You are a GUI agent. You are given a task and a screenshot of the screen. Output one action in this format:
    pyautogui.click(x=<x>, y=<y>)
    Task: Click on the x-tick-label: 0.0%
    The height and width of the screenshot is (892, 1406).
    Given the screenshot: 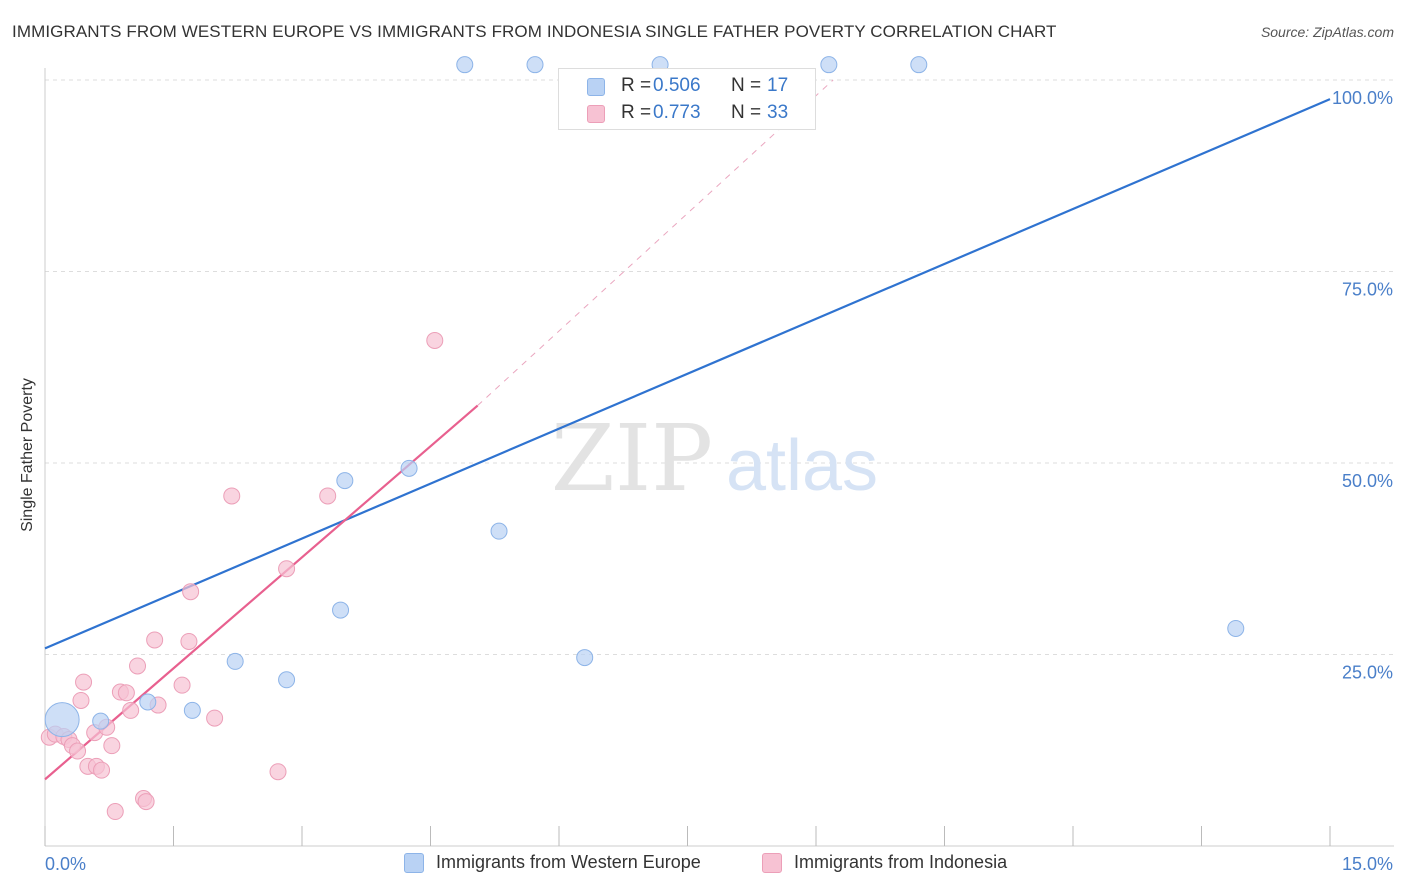 What is the action you would take?
    pyautogui.click(x=65, y=864)
    